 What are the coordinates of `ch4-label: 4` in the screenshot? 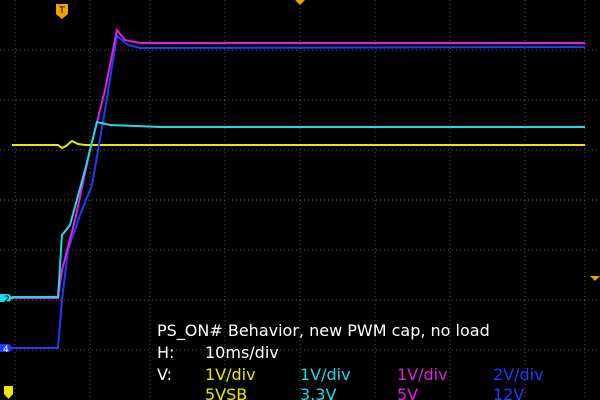 It's located at (6, 350).